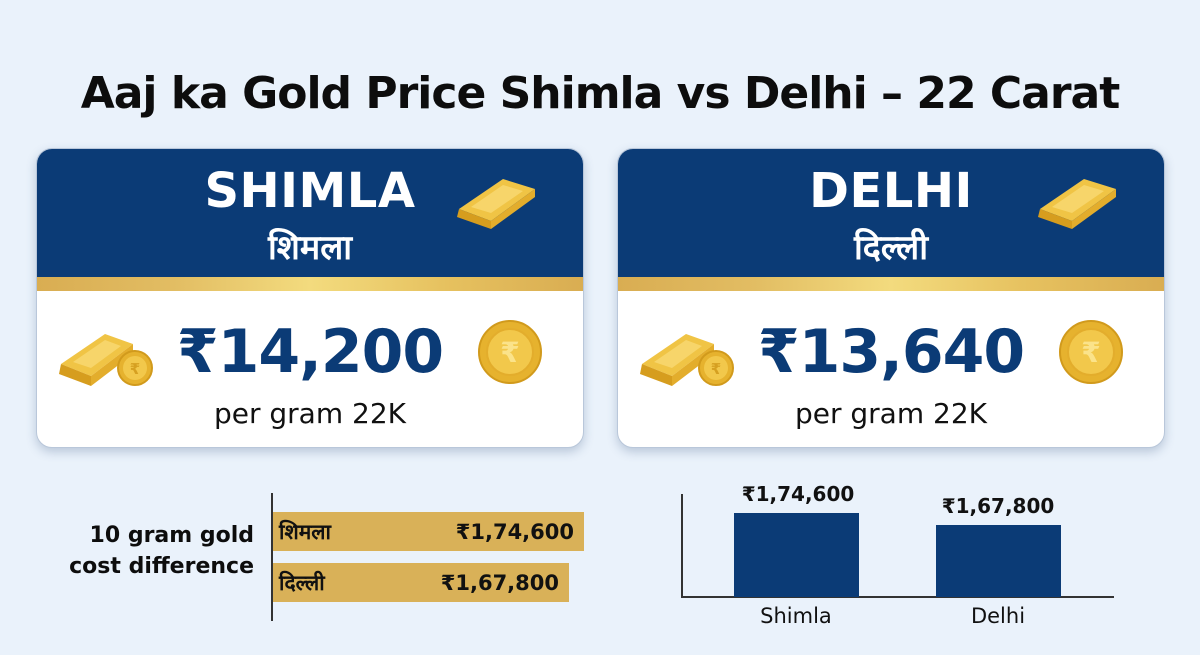 The image size is (1200, 655). Describe the element at coordinates (302, 582) in the screenshot. I see `comparison-city: दिल्ली` at that location.